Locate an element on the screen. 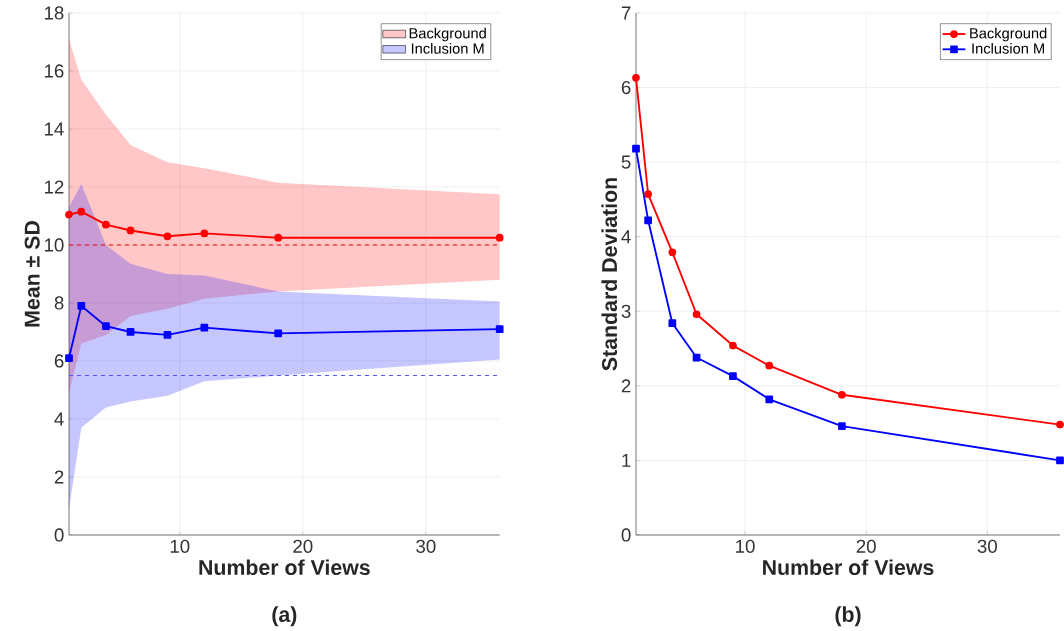 The width and height of the screenshot is (1064, 631). y-tick-label: 10 is located at coordinates (54, 245).